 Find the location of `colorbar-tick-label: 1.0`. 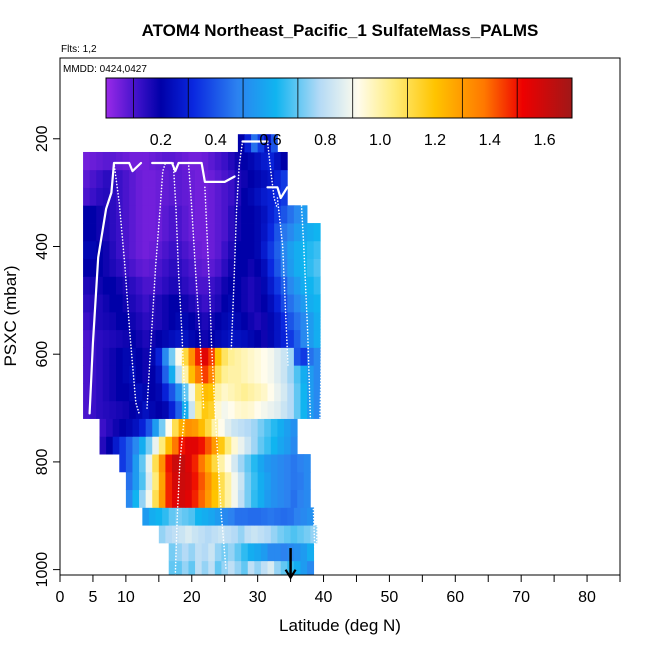

colorbar-tick-label: 1.0 is located at coordinates (380, 140).